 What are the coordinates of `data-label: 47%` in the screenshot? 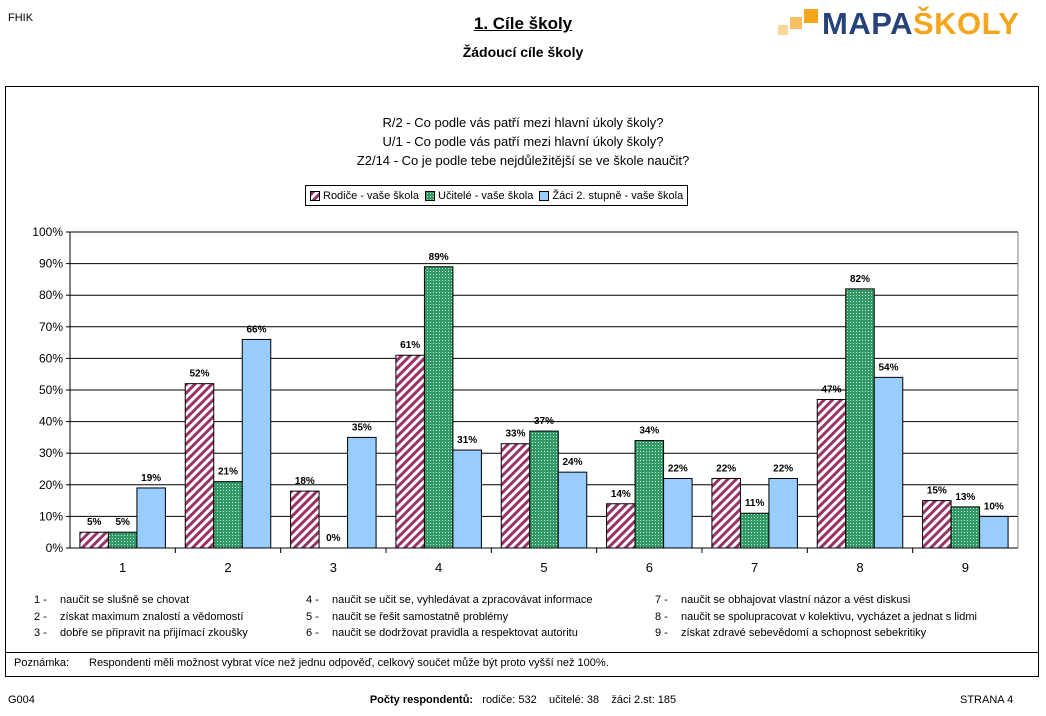 It's located at (831, 389).